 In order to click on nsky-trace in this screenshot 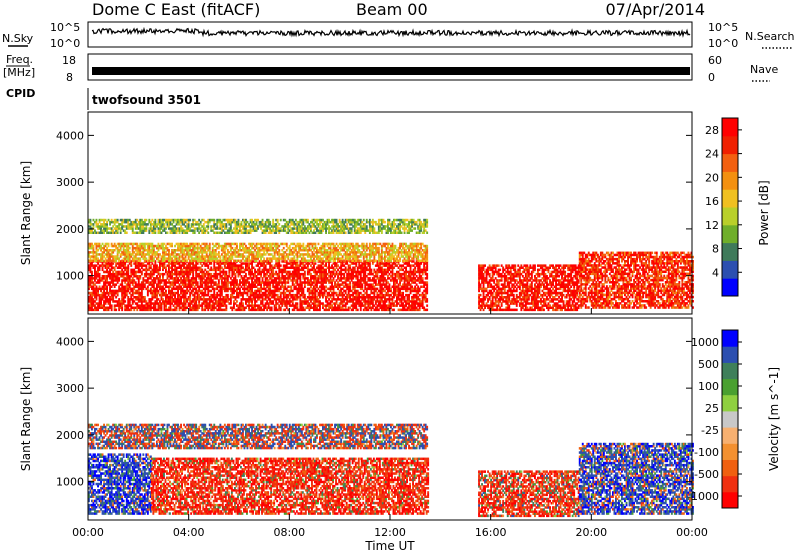, I will do `click(391, 32)`.